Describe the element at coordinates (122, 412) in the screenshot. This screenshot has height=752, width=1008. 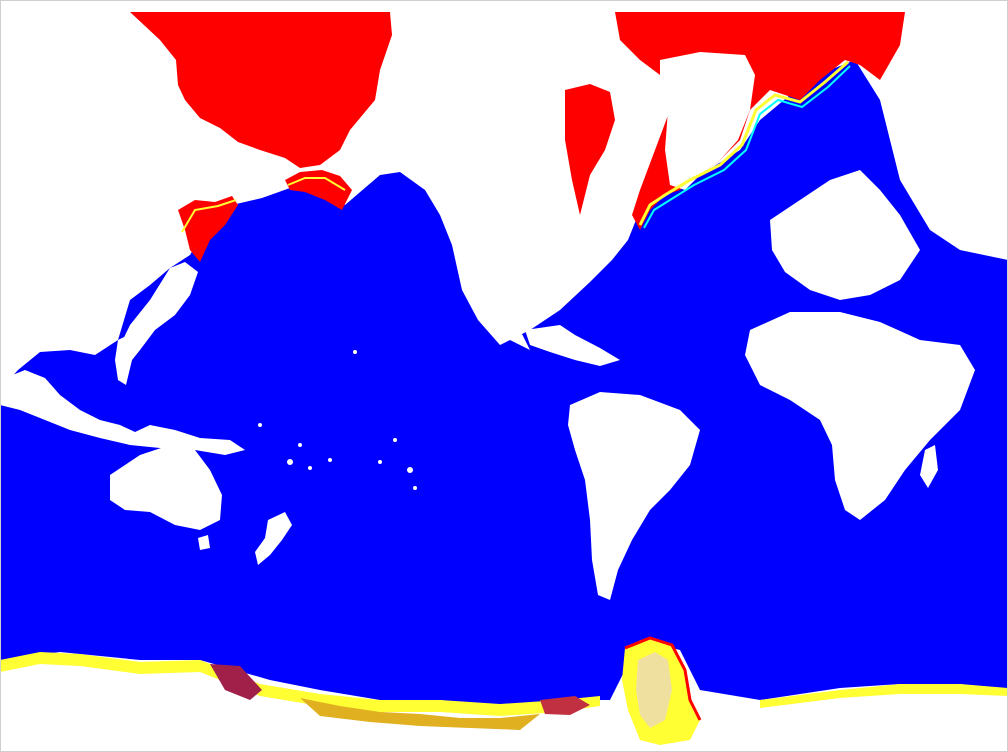
I see `southeast-asia-landmass` at that location.